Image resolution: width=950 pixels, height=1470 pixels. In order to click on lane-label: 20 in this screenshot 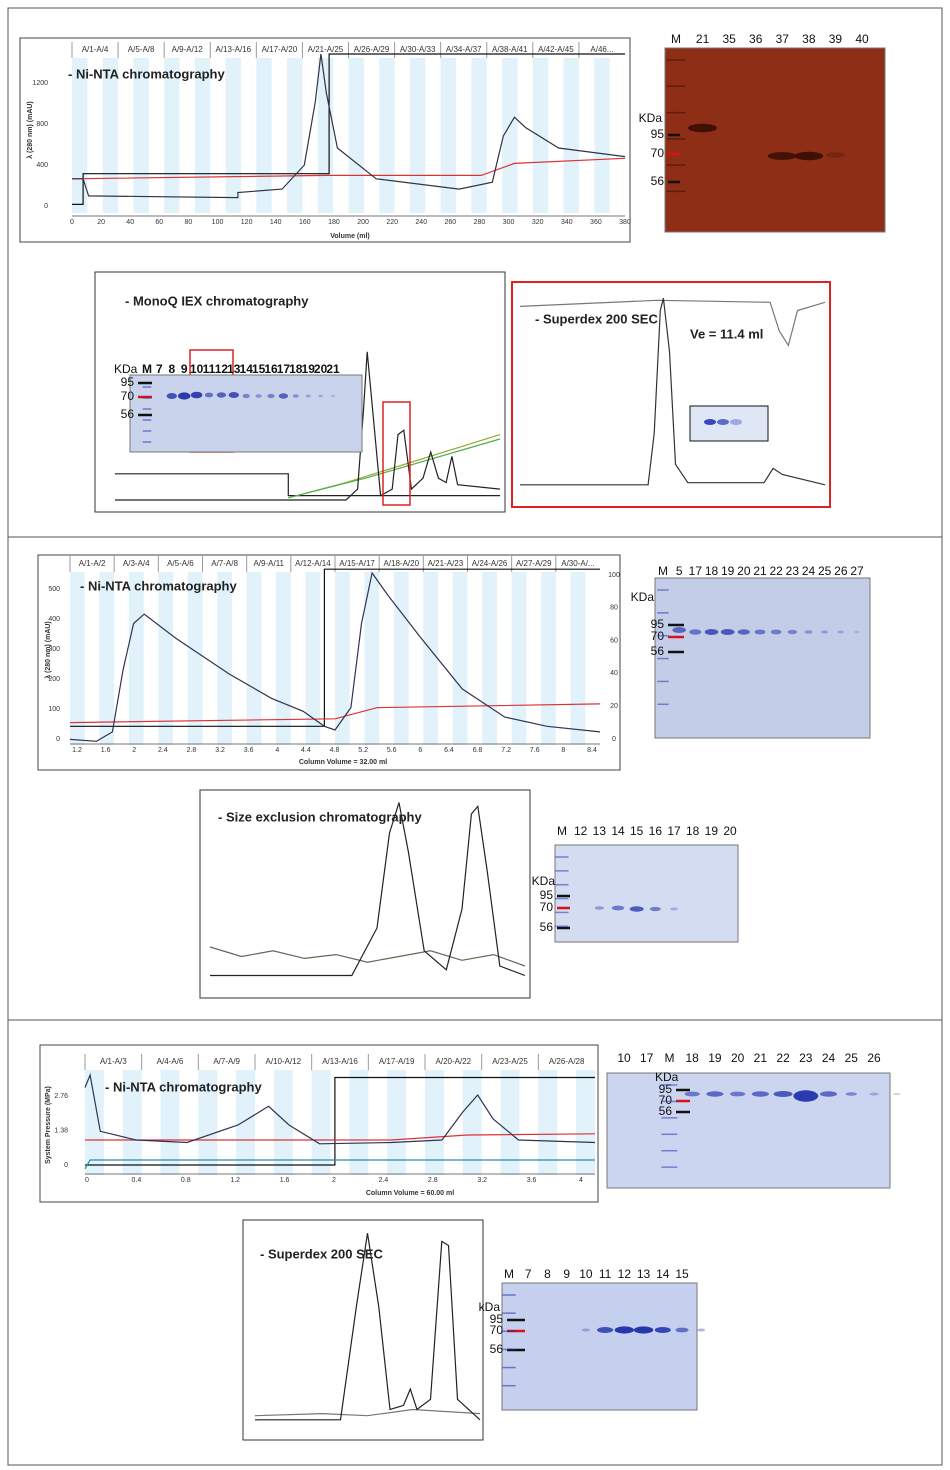, I will do `click(321, 369)`.